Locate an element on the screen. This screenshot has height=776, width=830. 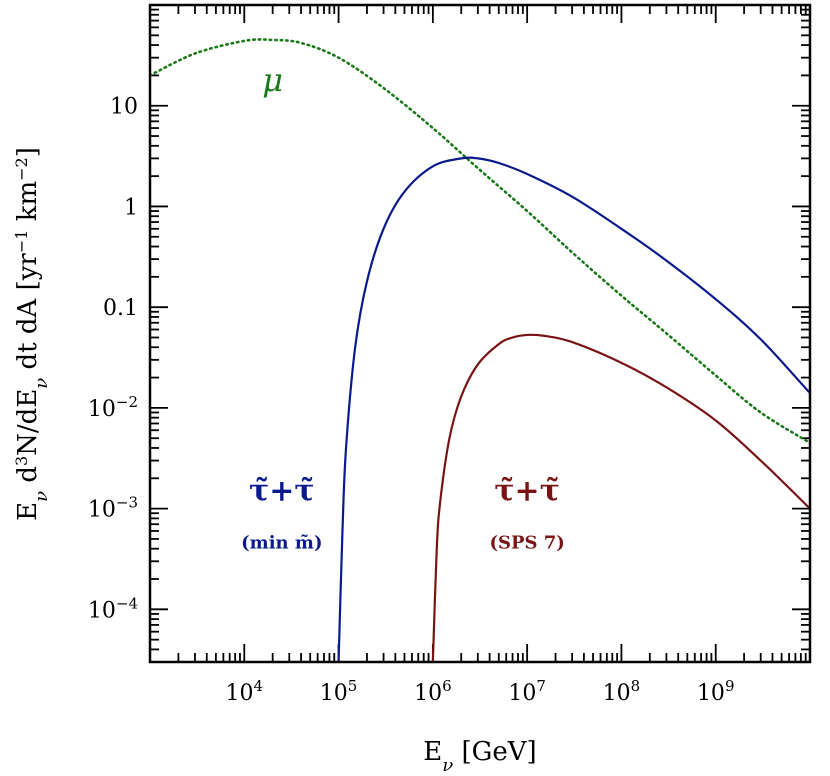
y-tick-label: 1 is located at coordinates (131, 207).